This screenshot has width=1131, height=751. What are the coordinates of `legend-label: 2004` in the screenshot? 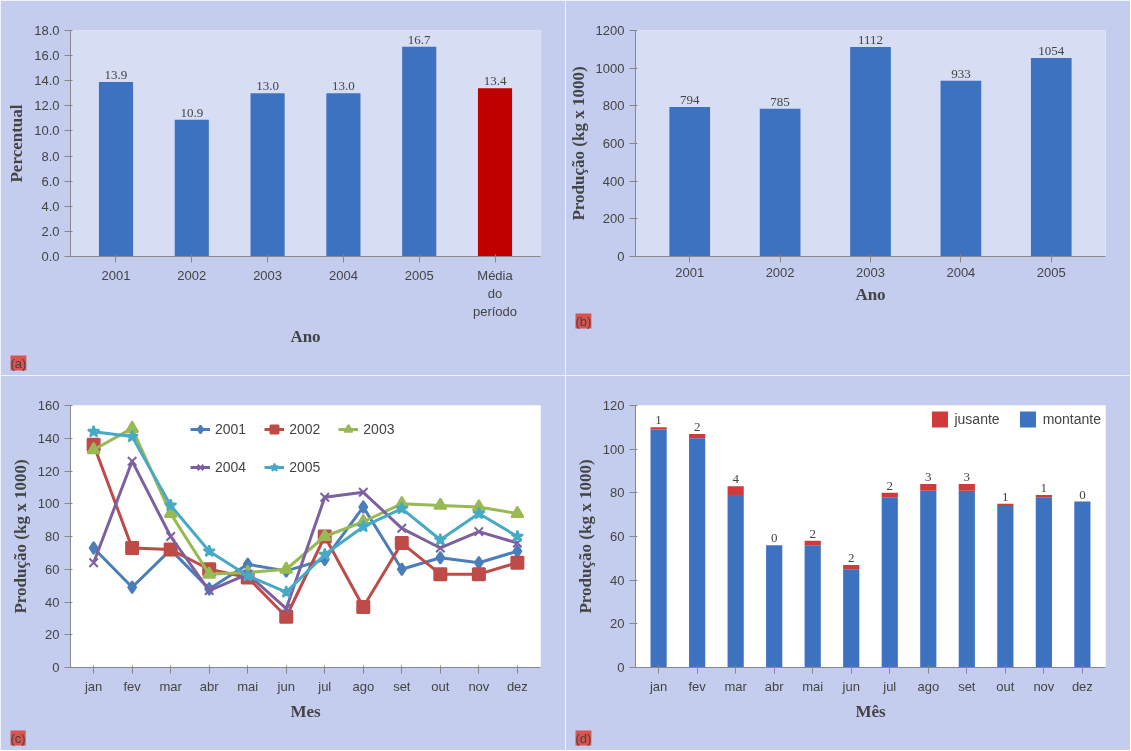 It's located at (231, 467).